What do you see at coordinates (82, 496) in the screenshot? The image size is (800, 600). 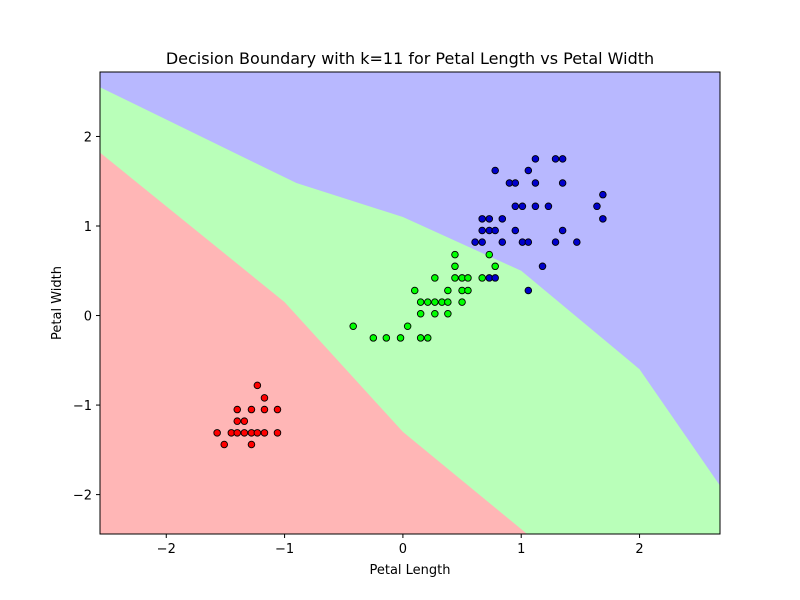 I see `y-tick-label: −2` at bounding box center [82, 496].